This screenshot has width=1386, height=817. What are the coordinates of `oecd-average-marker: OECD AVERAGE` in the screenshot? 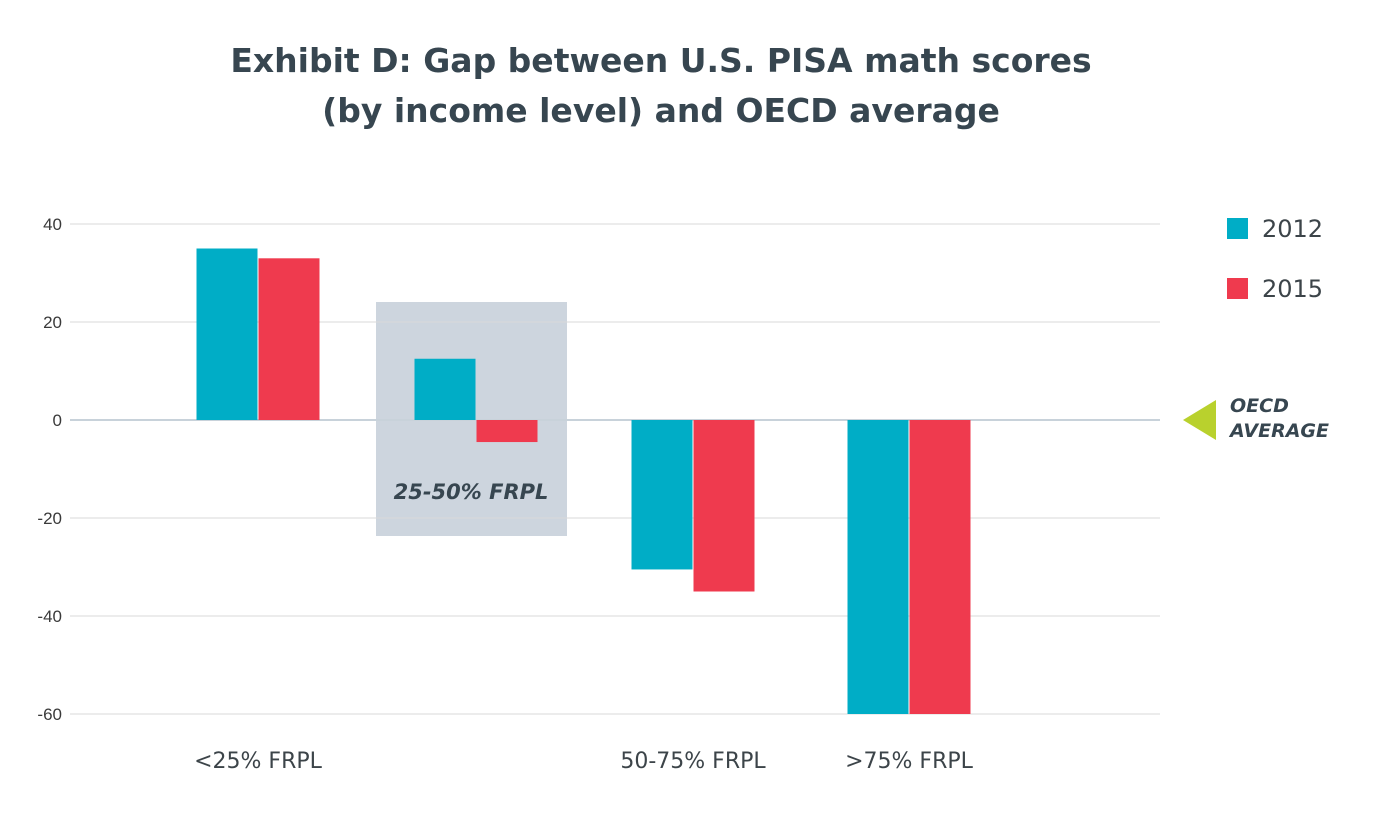 It's located at (1256, 418).